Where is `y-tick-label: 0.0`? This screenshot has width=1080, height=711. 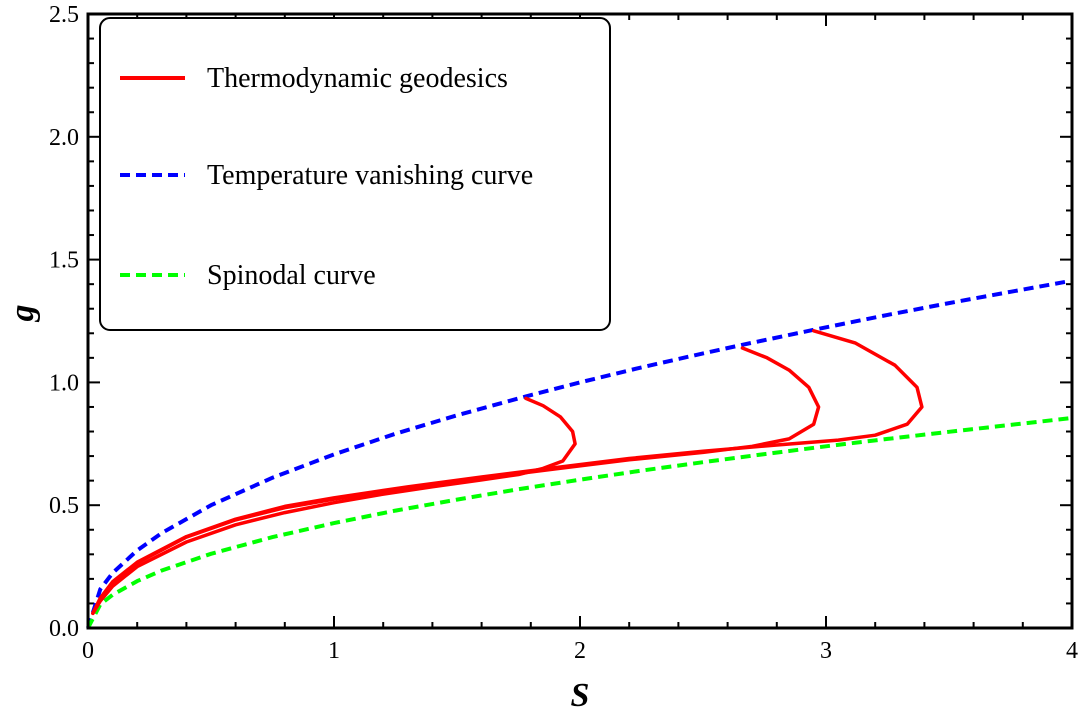 y-tick-label: 0.0 is located at coordinates (64, 629).